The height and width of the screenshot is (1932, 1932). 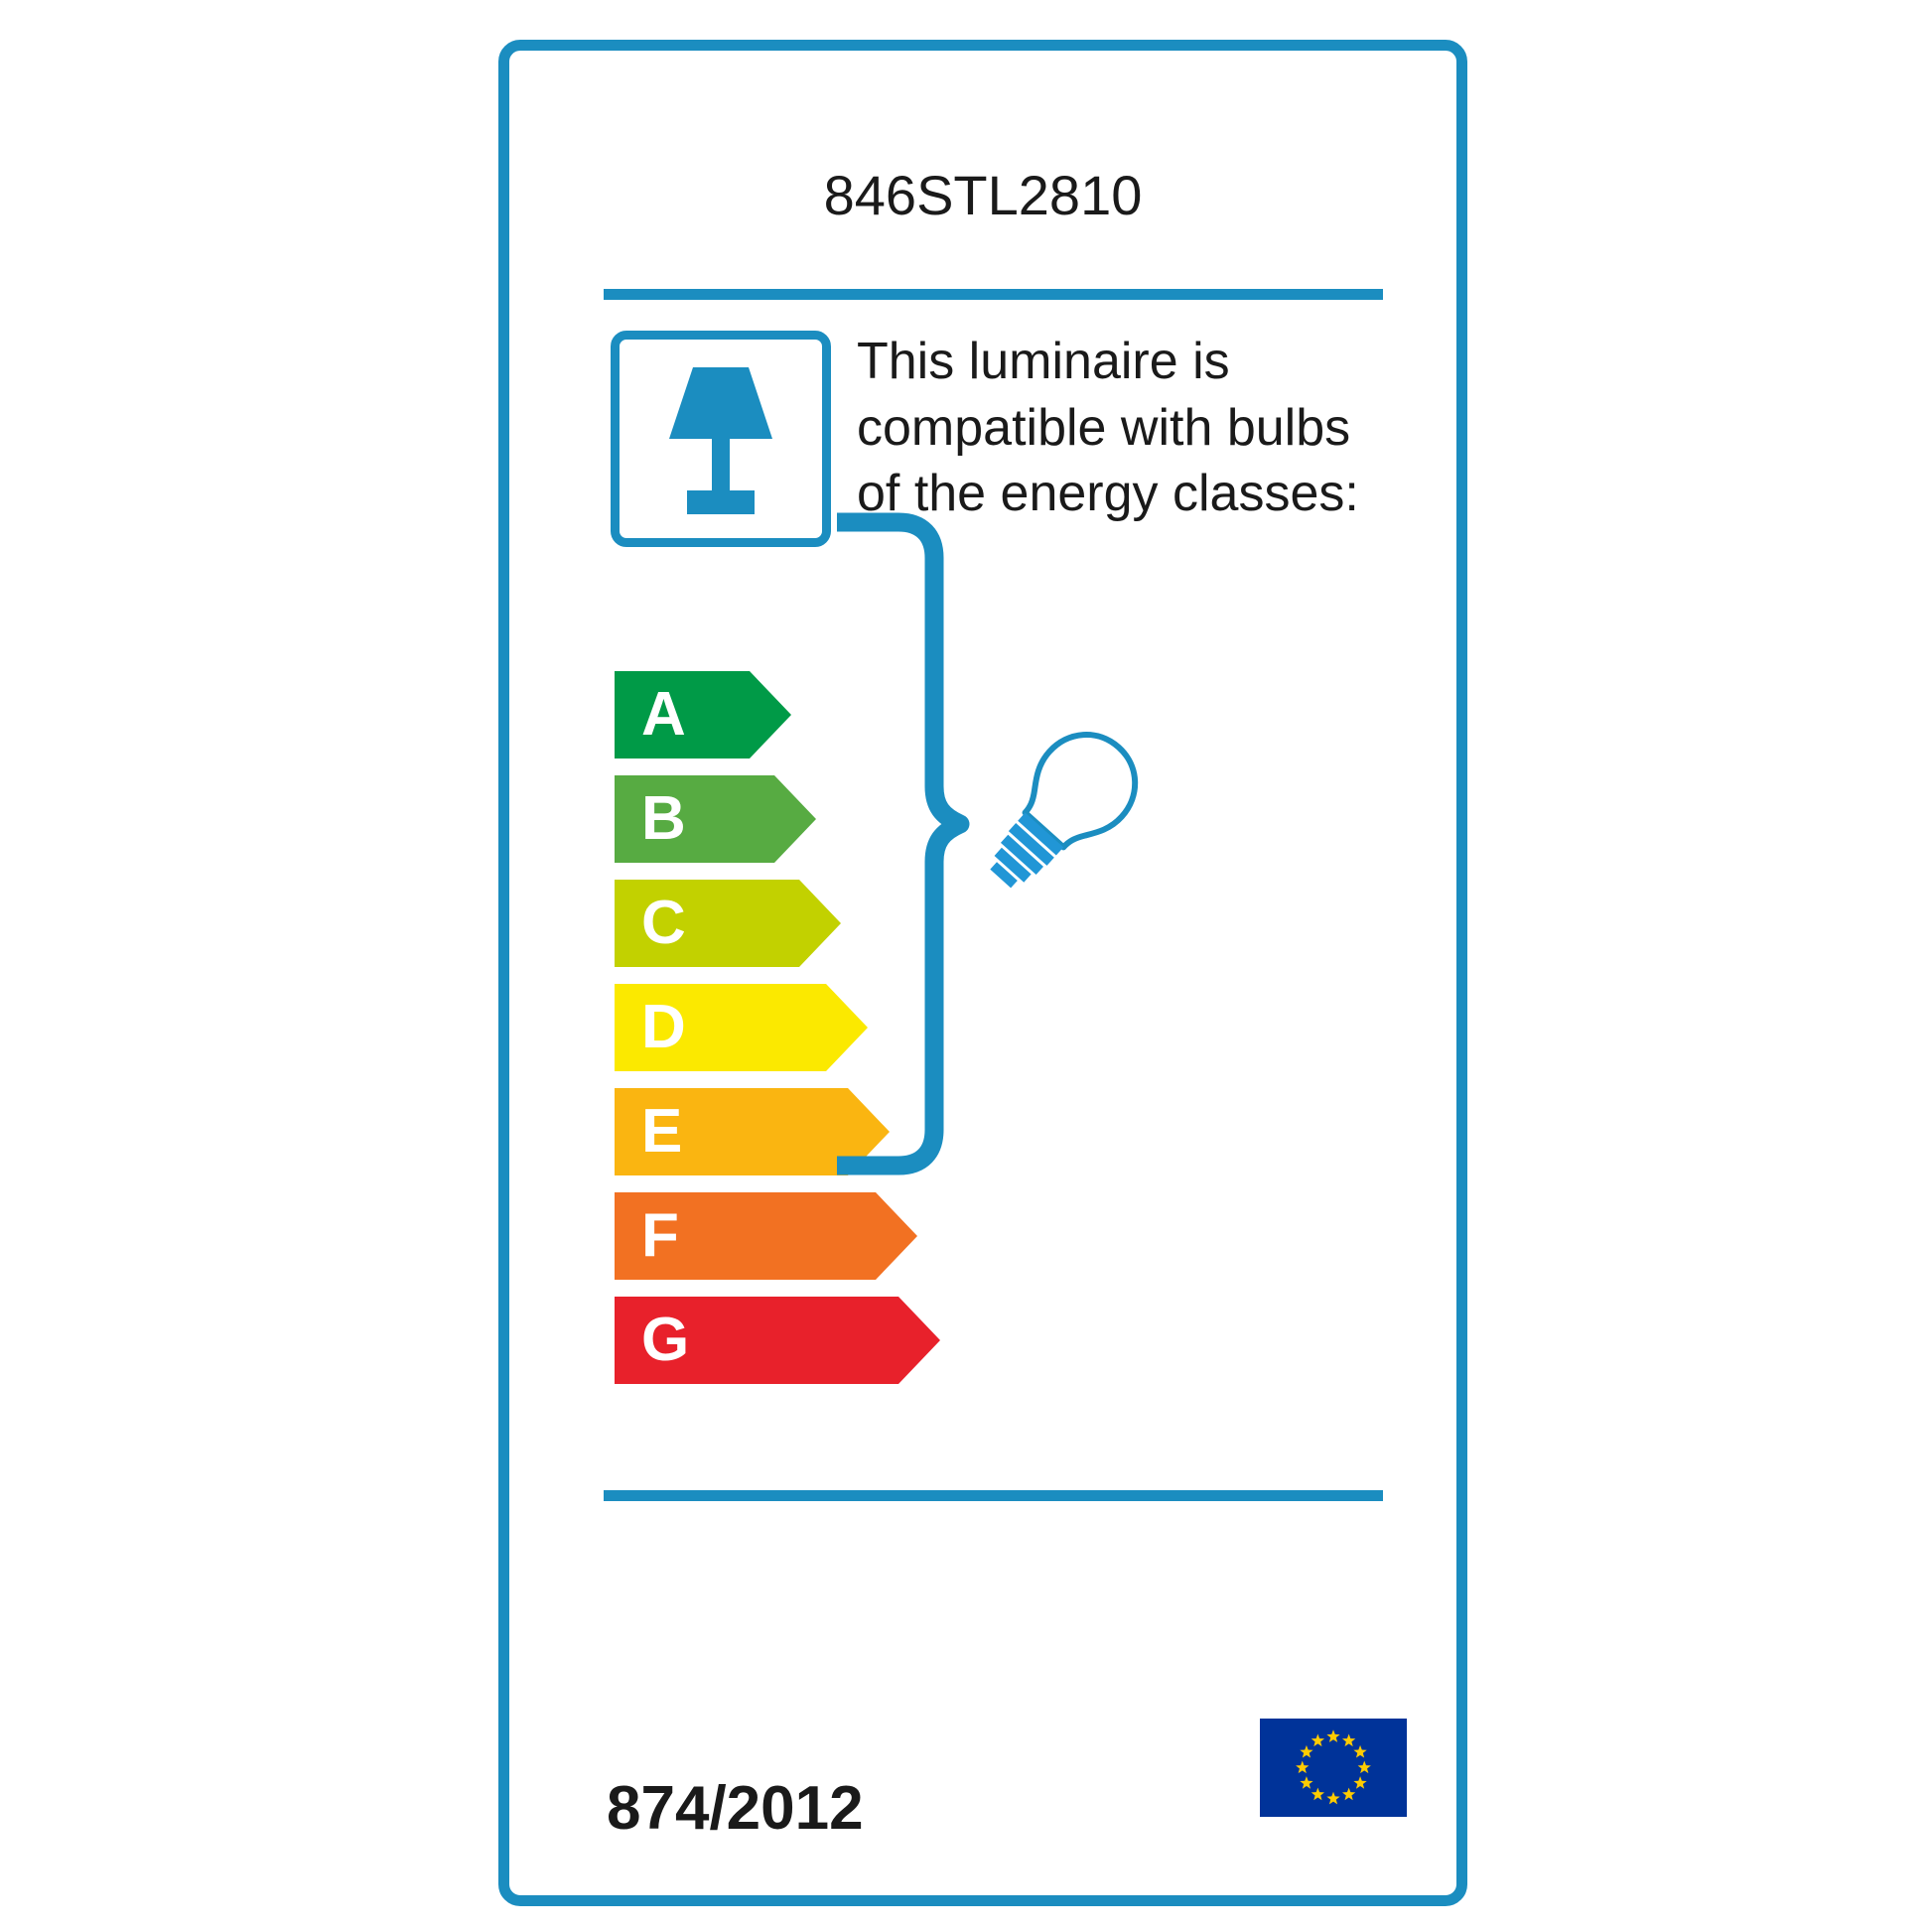 I want to click on energy-class-arrow-d: D, so click(x=741, y=1027).